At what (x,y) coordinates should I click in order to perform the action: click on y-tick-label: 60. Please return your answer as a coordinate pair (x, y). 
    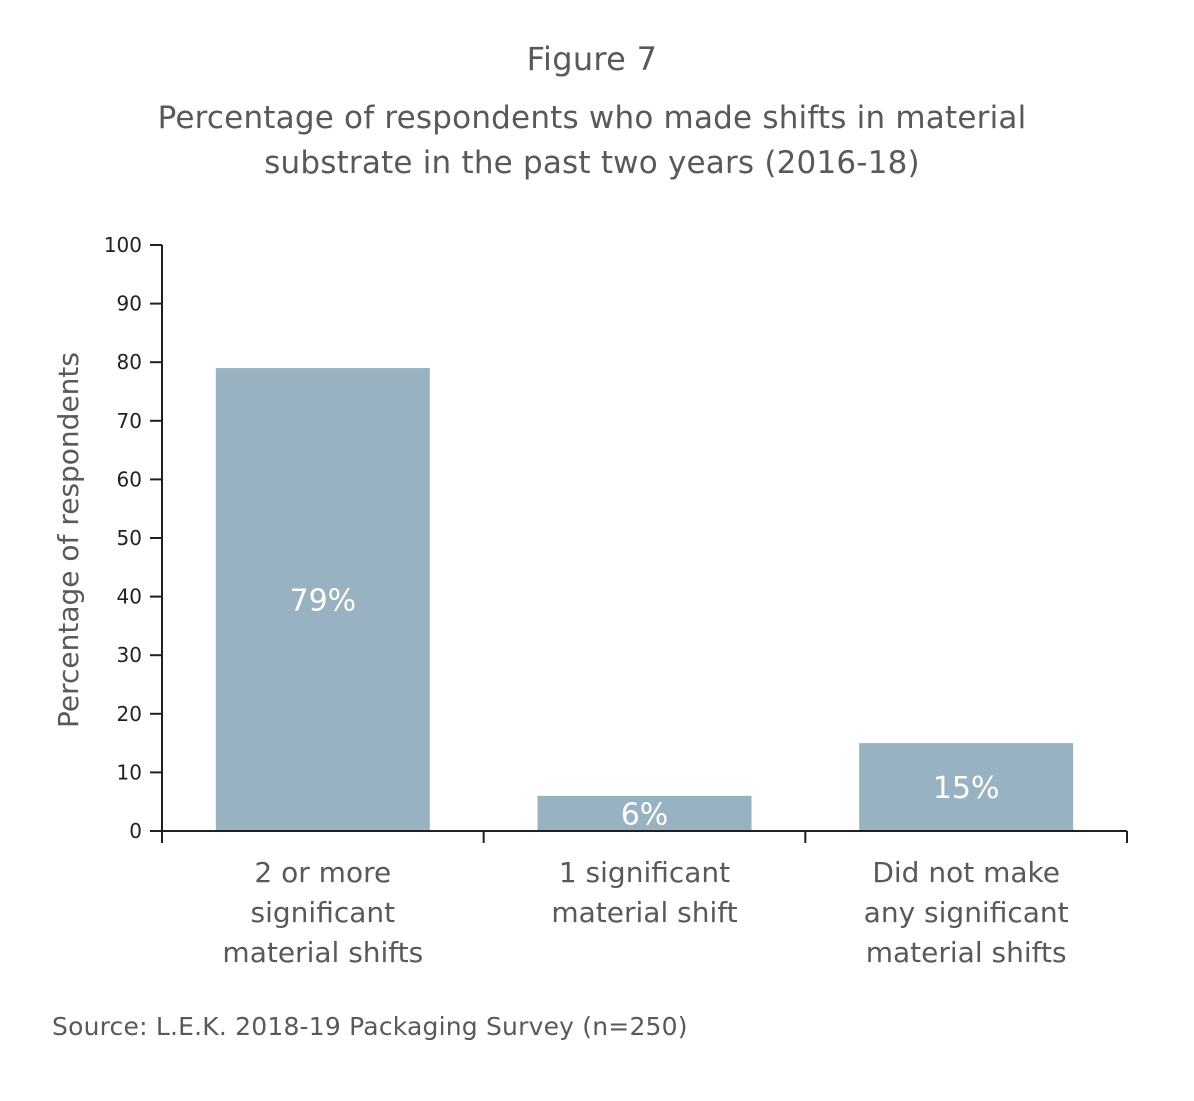
    Looking at the image, I should click on (129, 479).